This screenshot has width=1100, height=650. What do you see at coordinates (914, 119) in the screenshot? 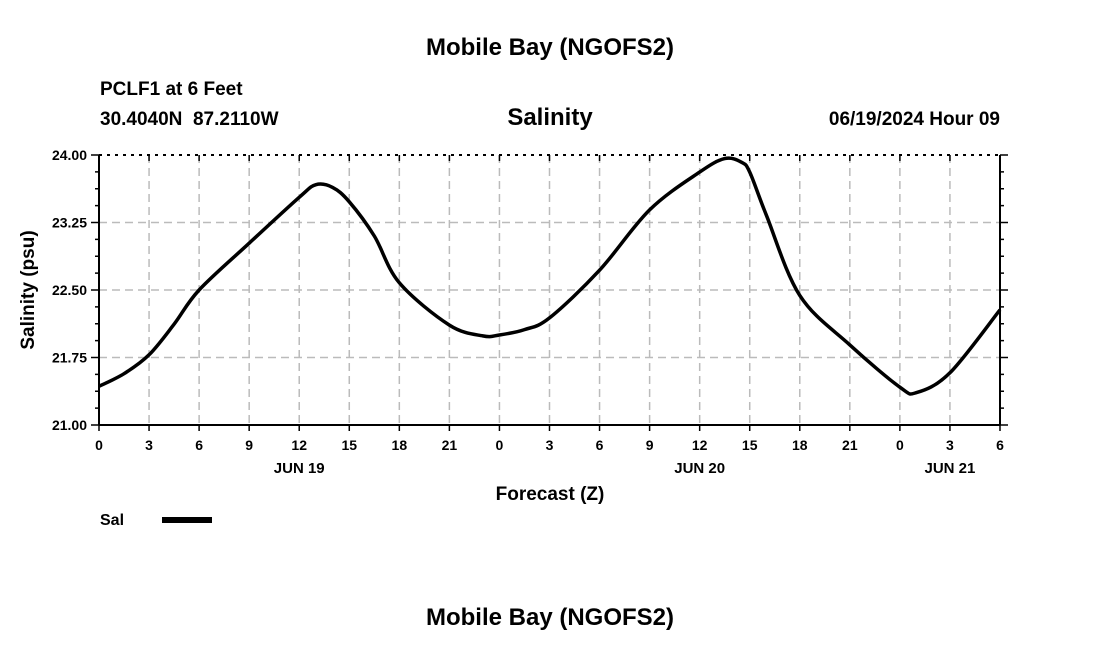
I see `forecast-datetime: 06/19/2024 Hour 09` at bounding box center [914, 119].